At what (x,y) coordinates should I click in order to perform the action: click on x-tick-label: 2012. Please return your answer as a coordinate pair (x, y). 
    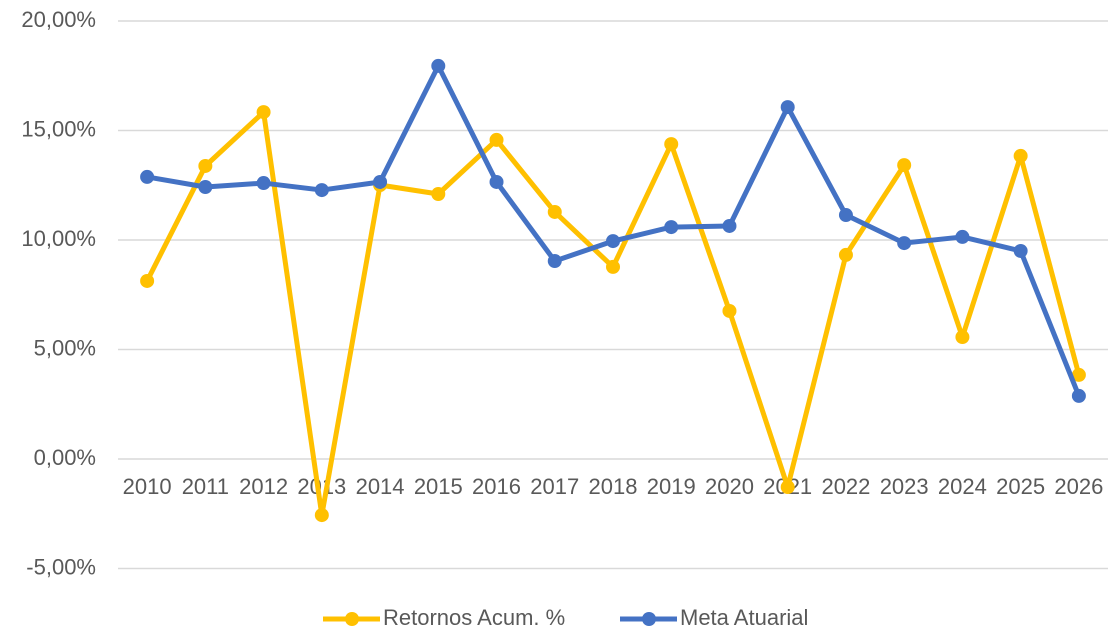
    Looking at the image, I should click on (263, 486).